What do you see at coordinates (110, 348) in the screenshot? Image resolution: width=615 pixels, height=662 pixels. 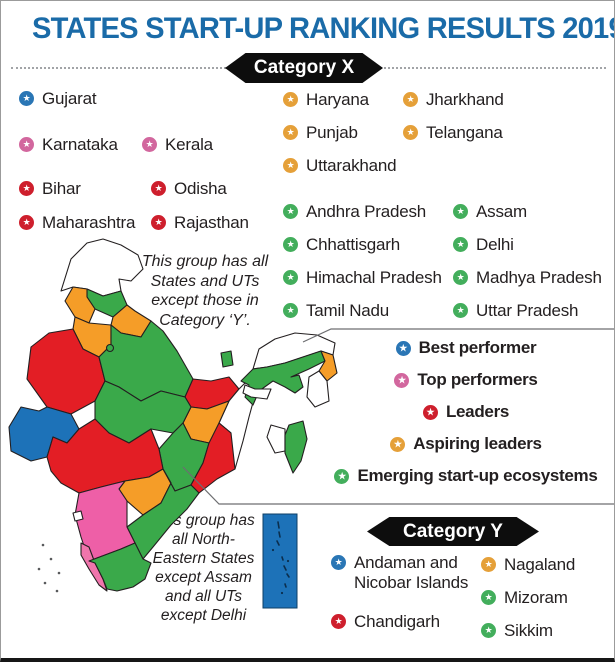 I see `map-state-delhi` at bounding box center [110, 348].